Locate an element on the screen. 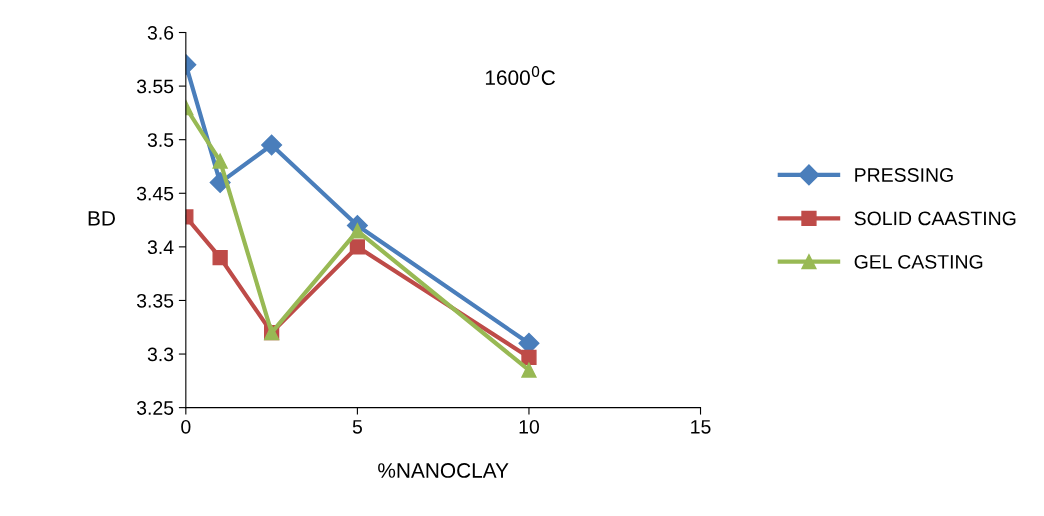 The height and width of the screenshot is (516, 1044). legend-label: SOLID CAASTING is located at coordinates (935, 218).